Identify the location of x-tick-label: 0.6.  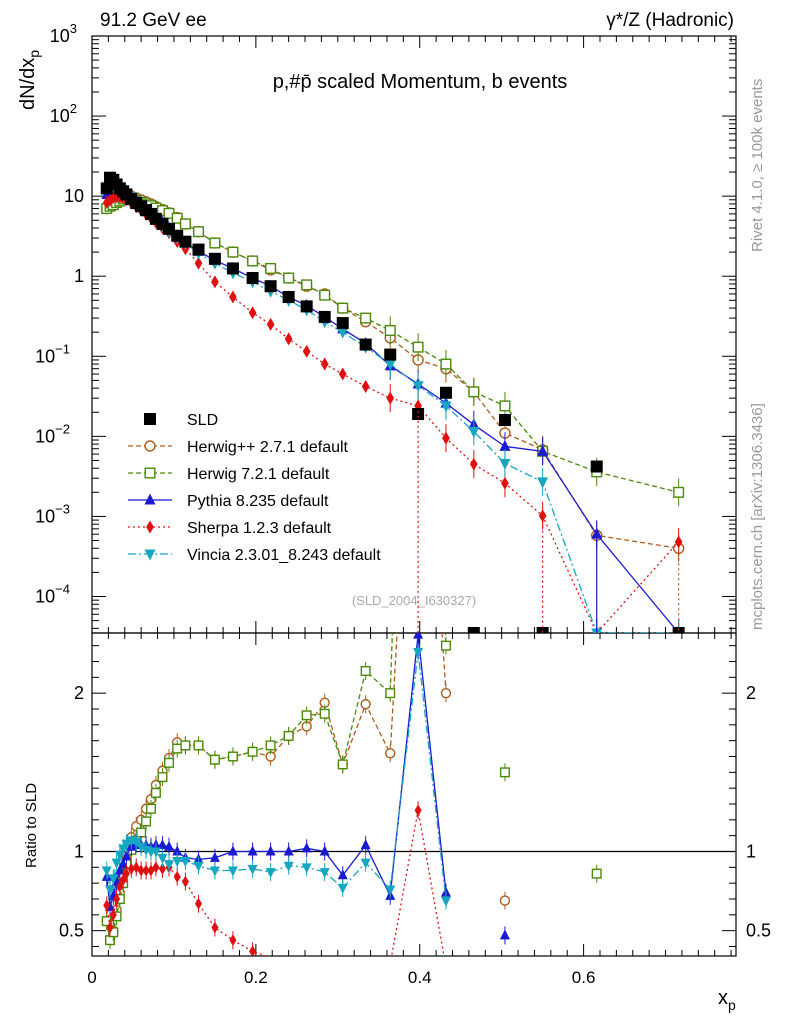
(584, 977).